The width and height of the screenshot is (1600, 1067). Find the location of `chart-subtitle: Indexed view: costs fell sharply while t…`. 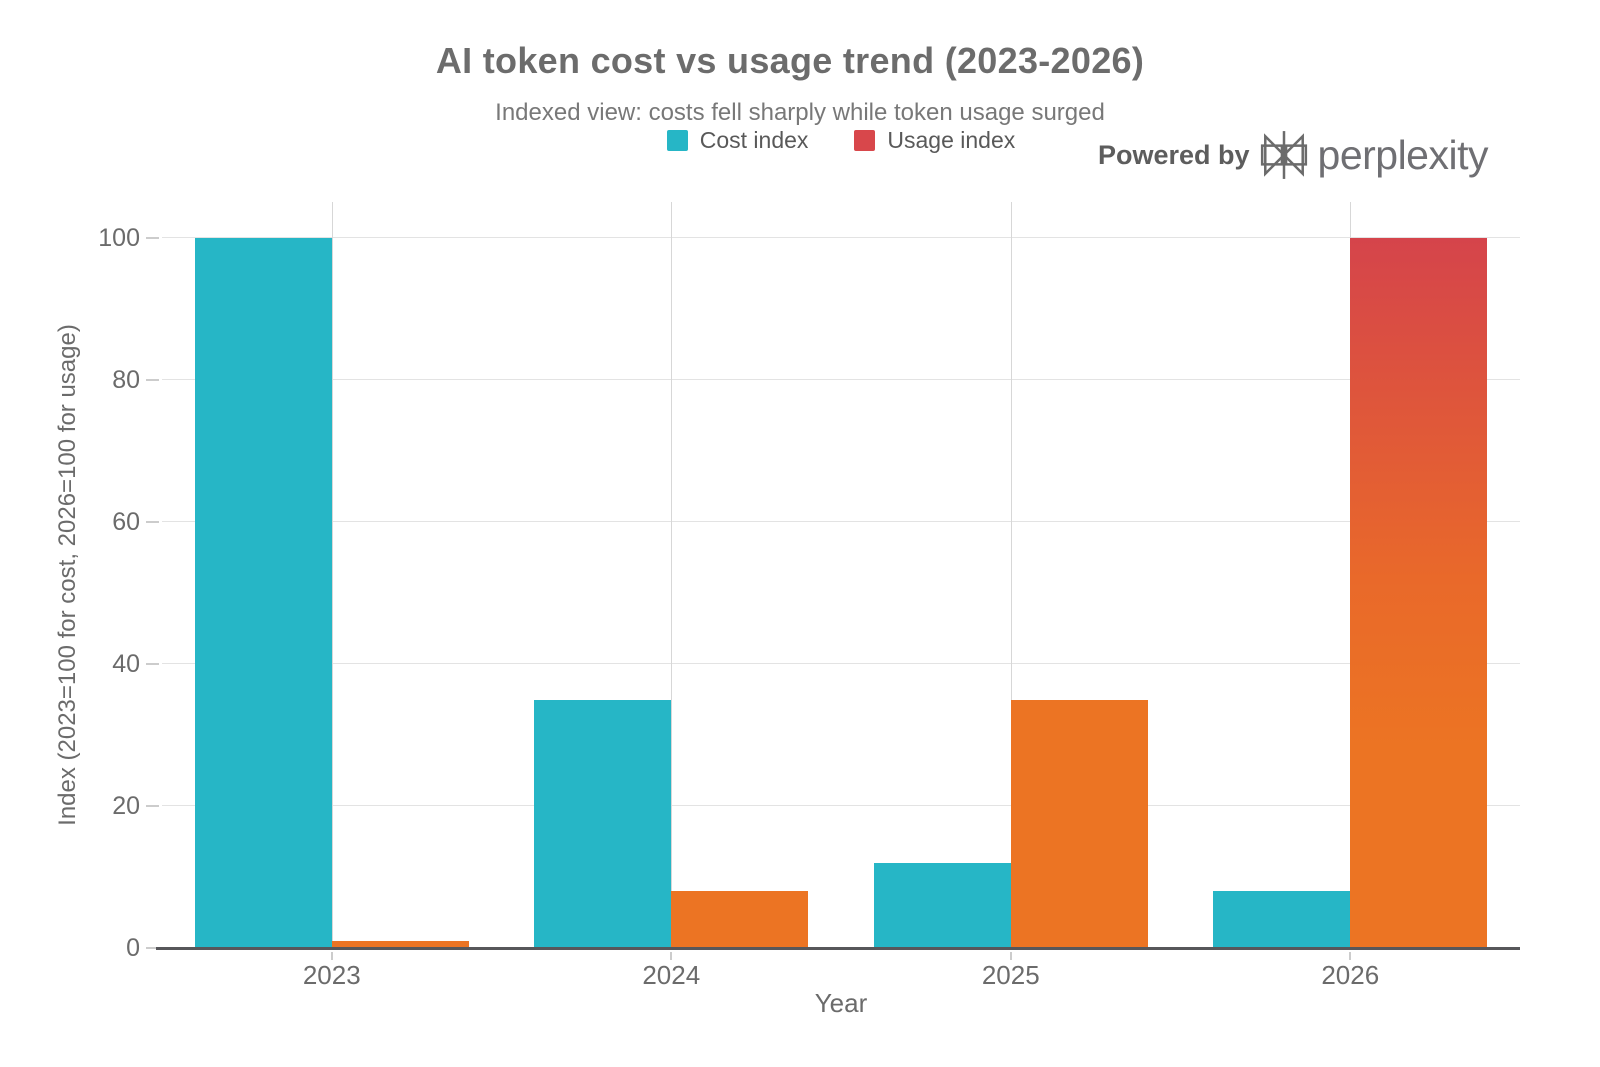

chart-subtitle: Indexed view: costs fell sharply while t… is located at coordinates (800, 112).